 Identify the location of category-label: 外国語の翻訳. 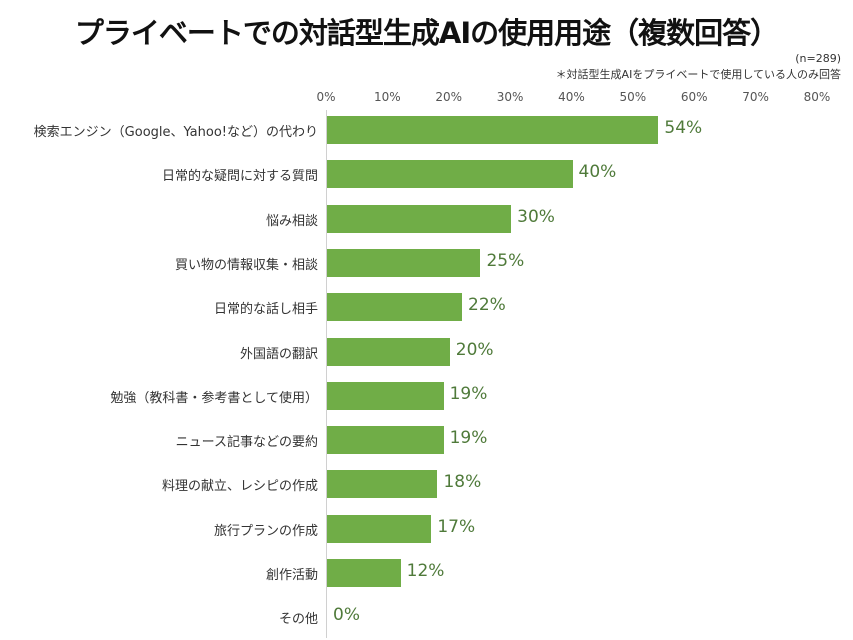
(278, 354).